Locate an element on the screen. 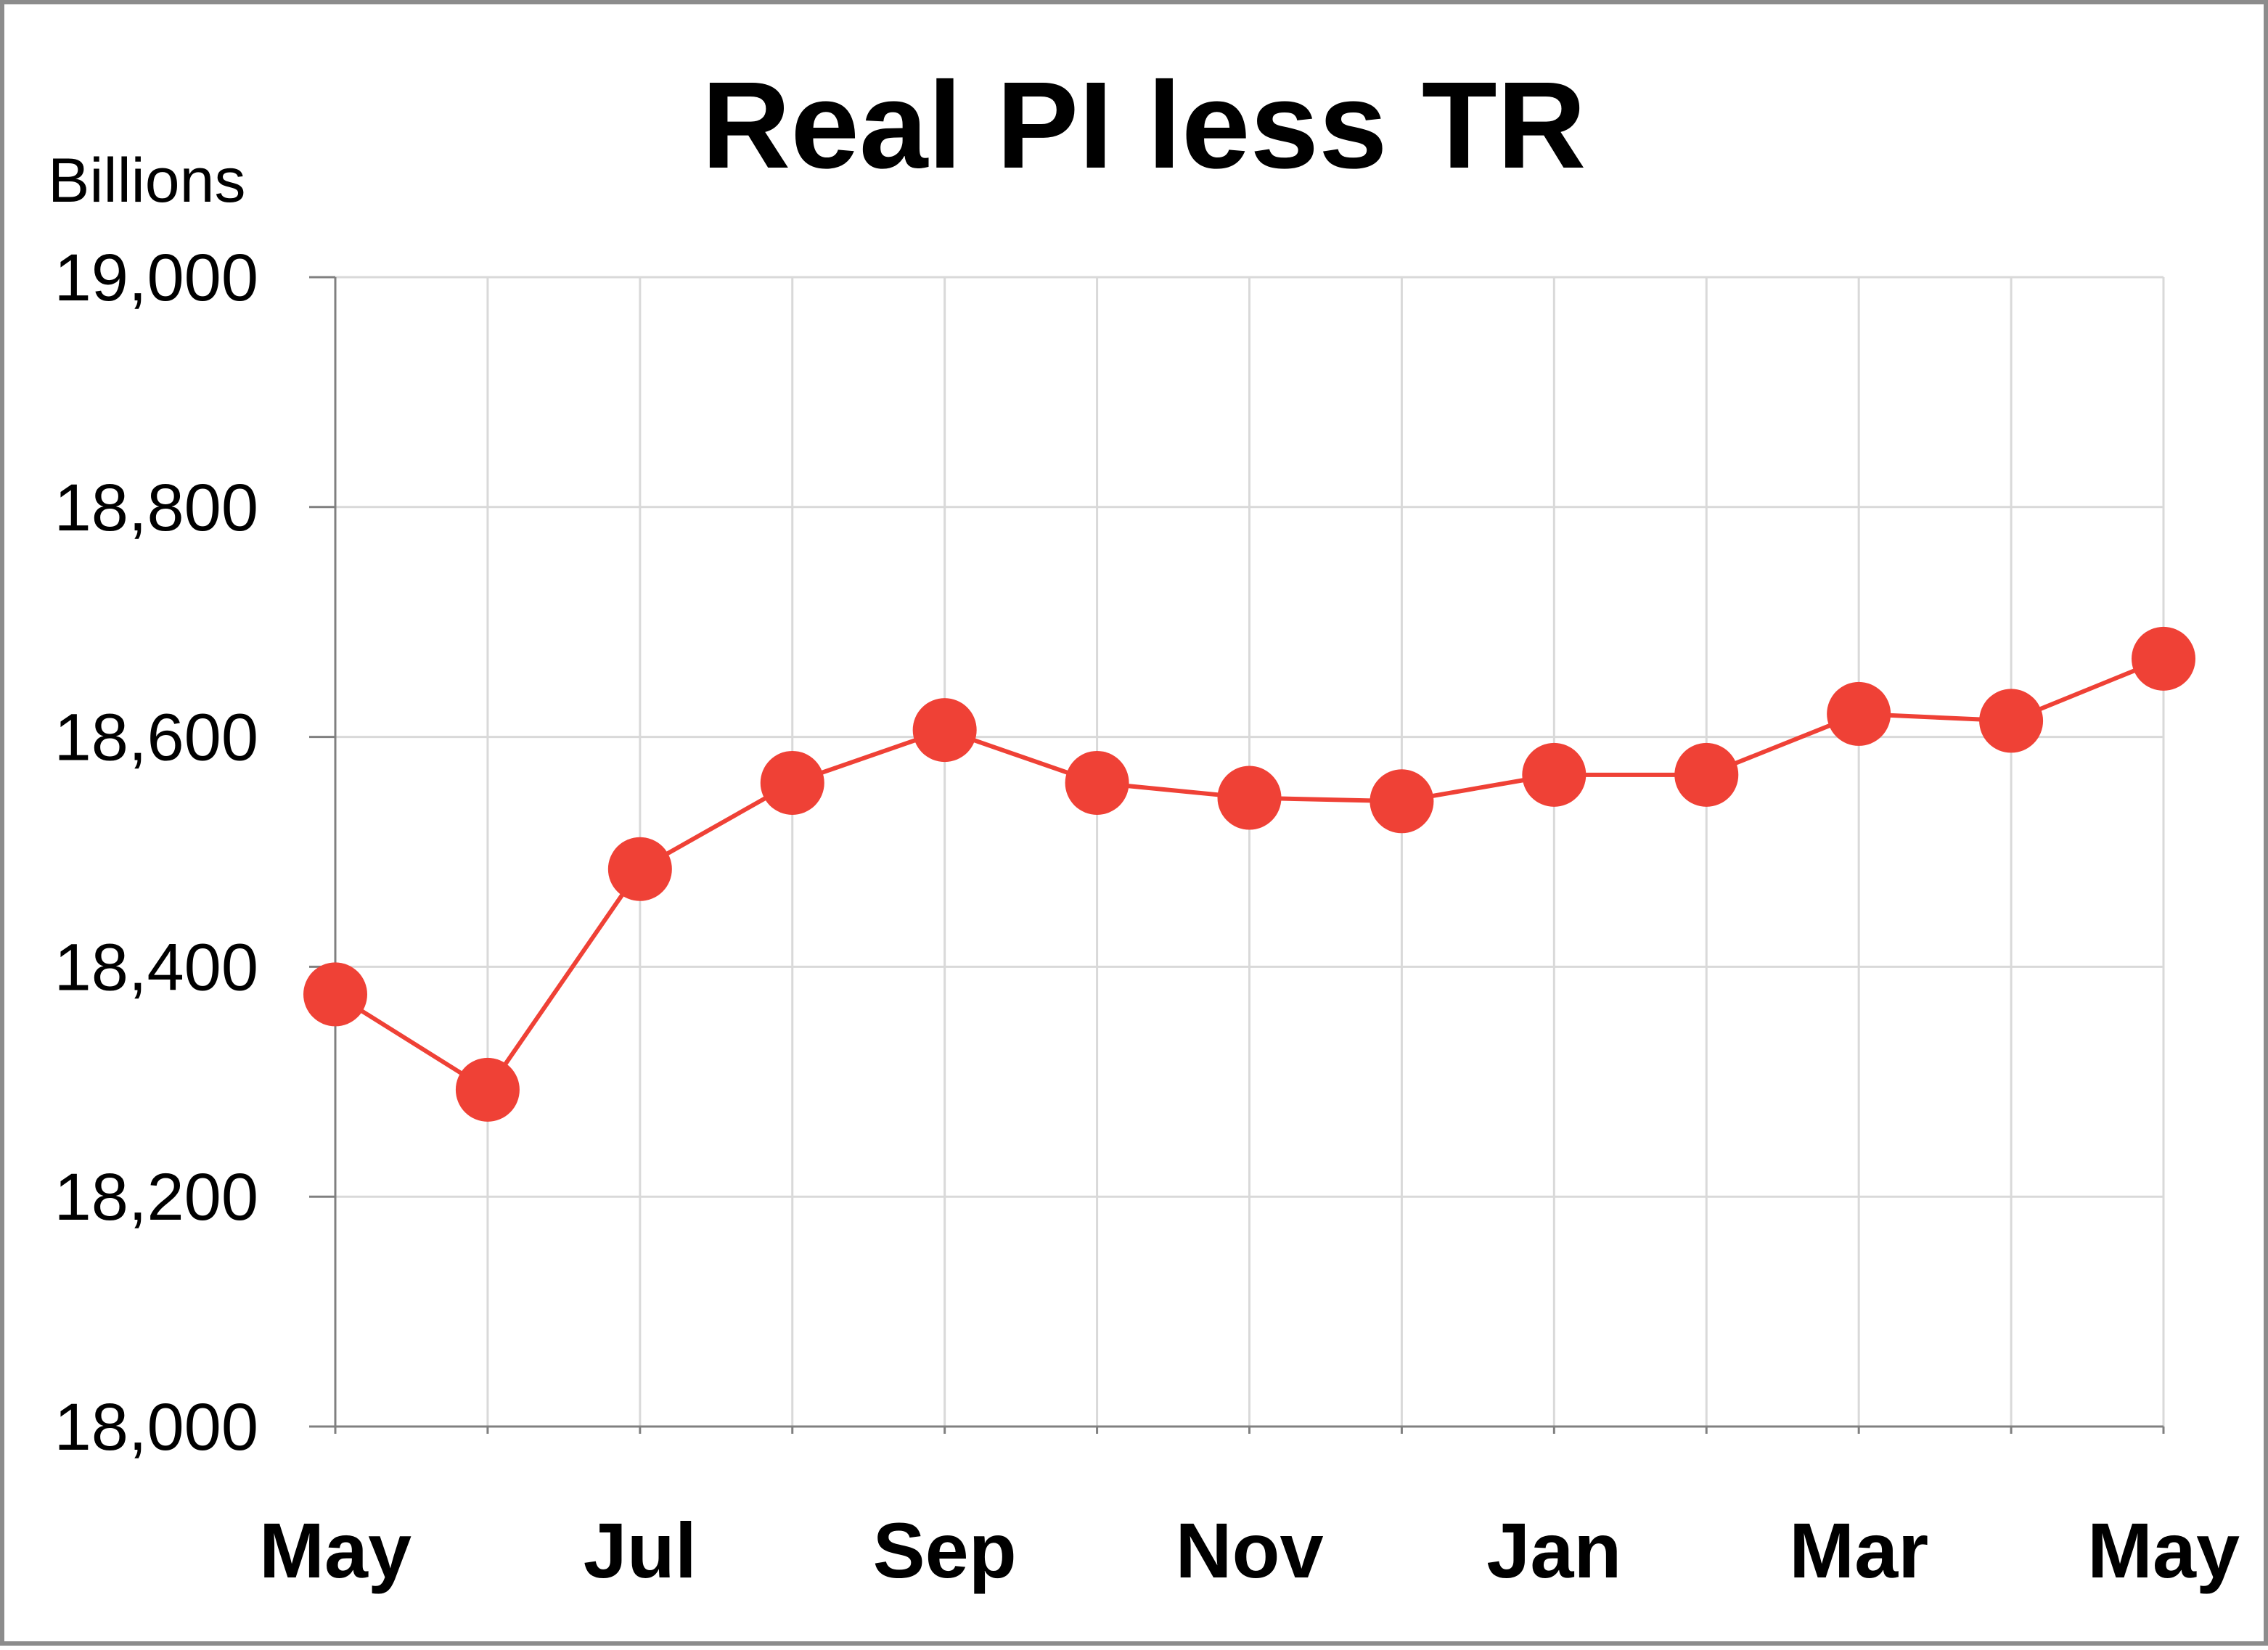 This screenshot has width=2268, height=1650. y-axis-unit-label: Billions is located at coordinates (146, 181).